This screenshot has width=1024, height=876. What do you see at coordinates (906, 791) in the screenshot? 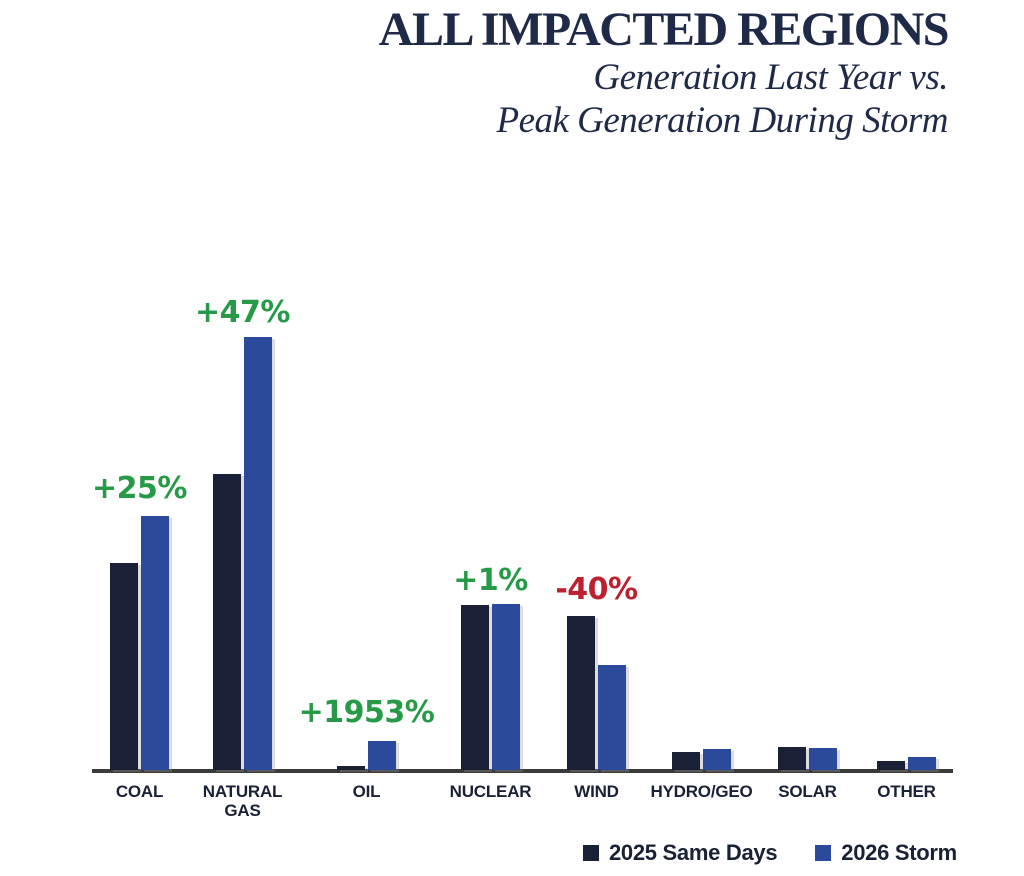
I see `category-label: OTHER` at bounding box center [906, 791].